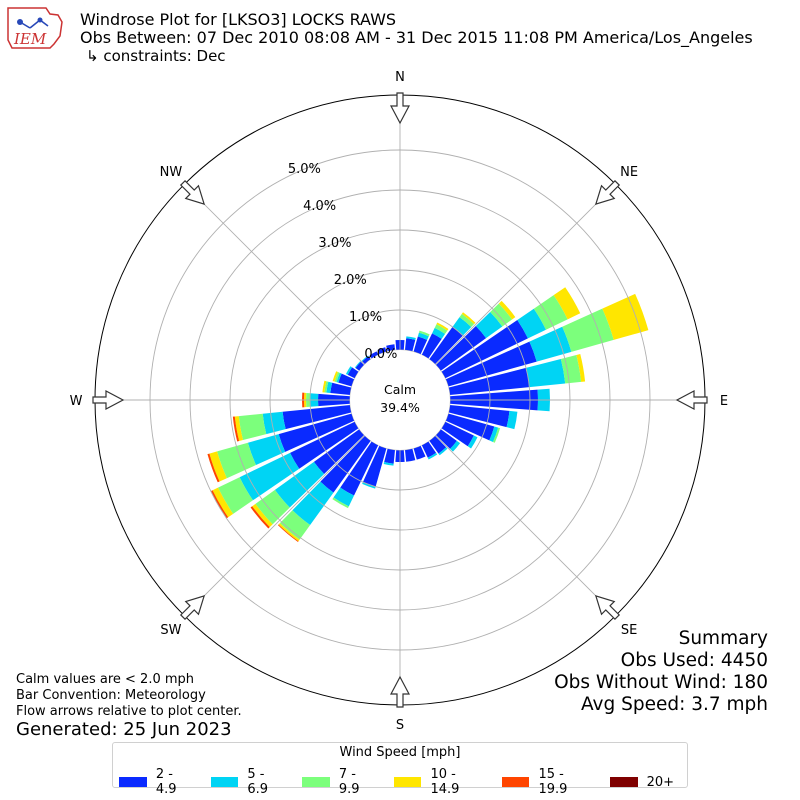  I want to click on compass-label-se: SE, so click(629, 630).